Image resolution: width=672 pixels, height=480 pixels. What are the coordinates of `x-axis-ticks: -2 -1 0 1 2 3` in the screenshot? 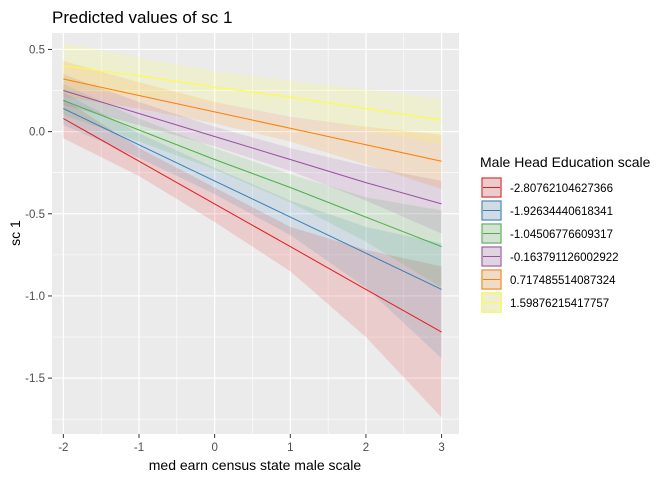 It's located at (251, 444).